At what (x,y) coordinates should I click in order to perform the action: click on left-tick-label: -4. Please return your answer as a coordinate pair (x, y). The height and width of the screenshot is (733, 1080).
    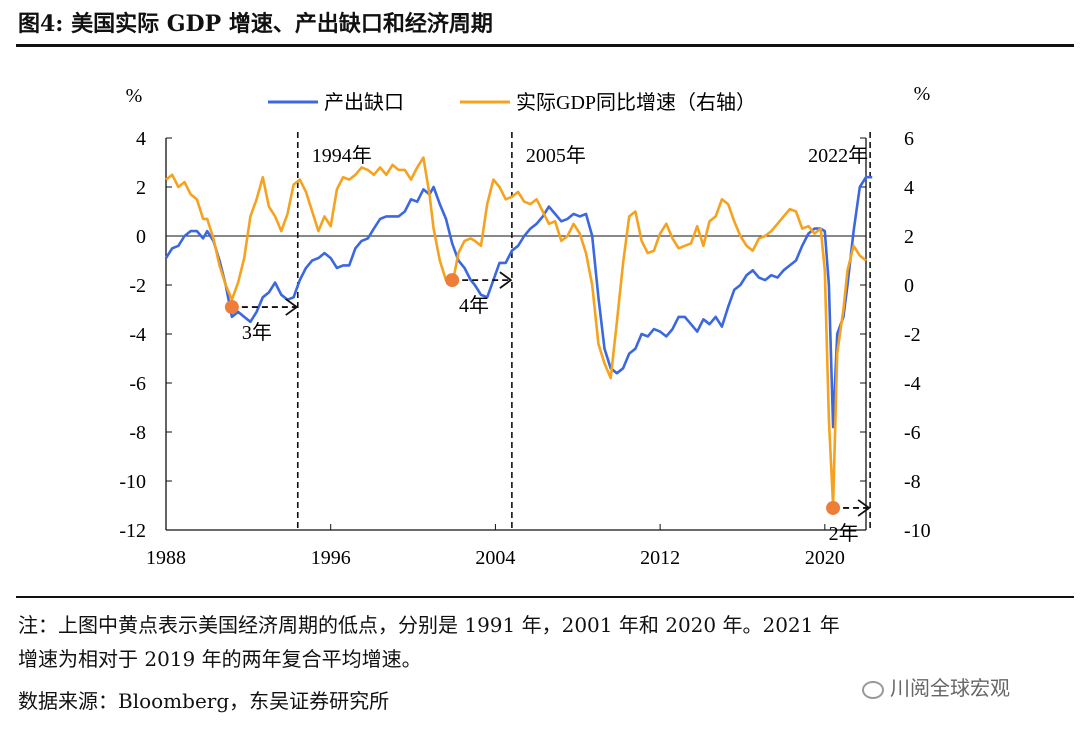
    Looking at the image, I should click on (137, 335).